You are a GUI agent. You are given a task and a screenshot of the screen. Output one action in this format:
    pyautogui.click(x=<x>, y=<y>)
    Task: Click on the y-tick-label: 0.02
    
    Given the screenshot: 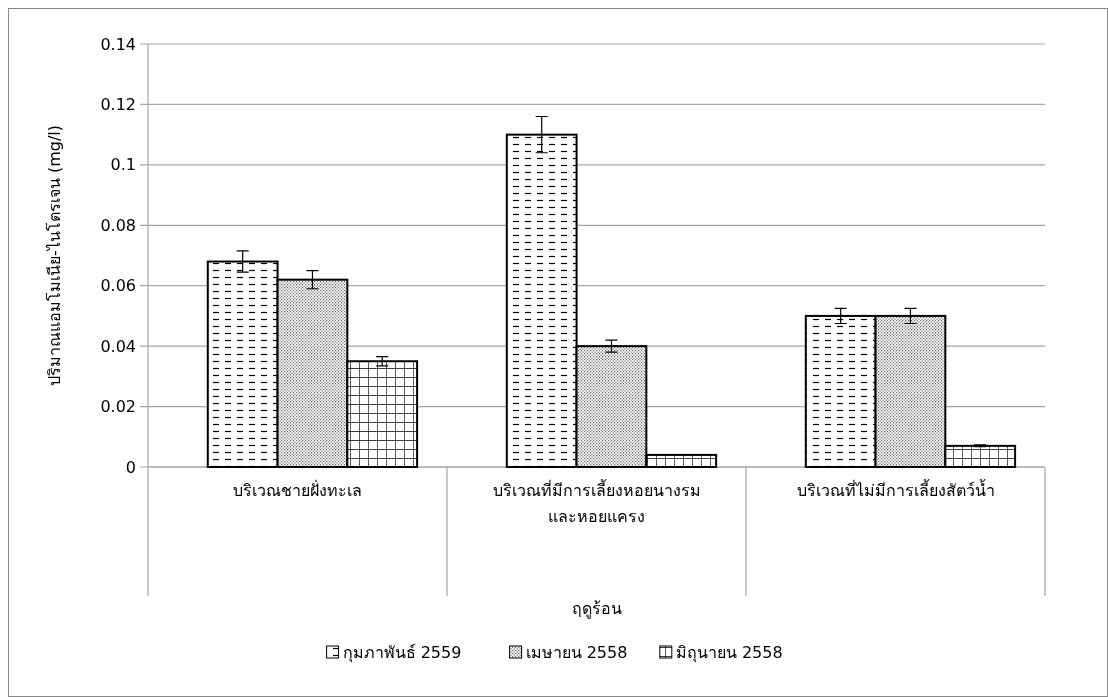 What is the action you would take?
    pyautogui.click(x=118, y=407)
    